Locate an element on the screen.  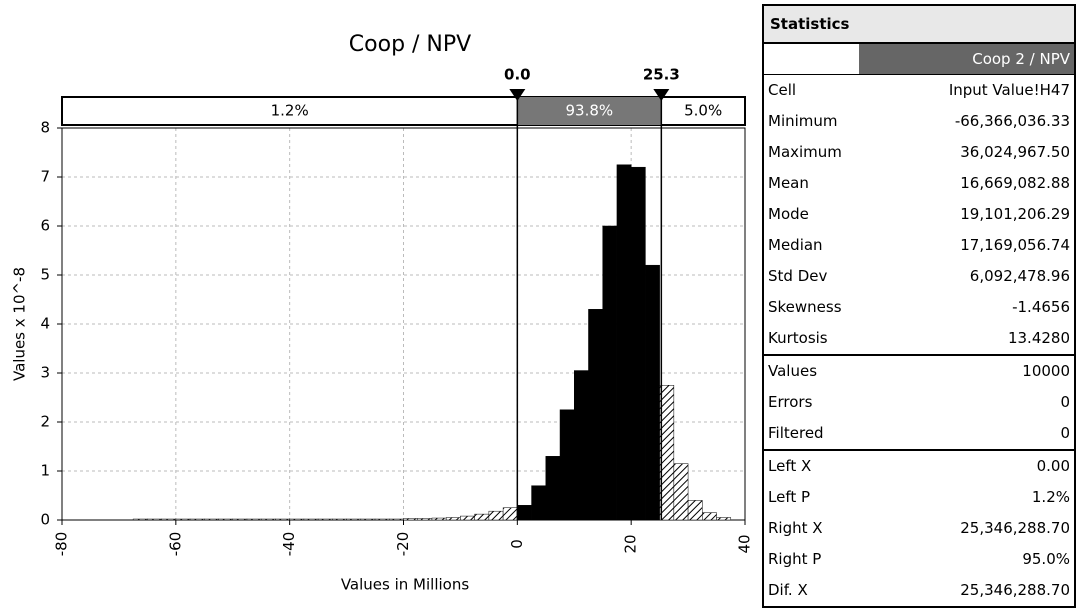
stat-name: Filtered is located at coordinates (796, 433).